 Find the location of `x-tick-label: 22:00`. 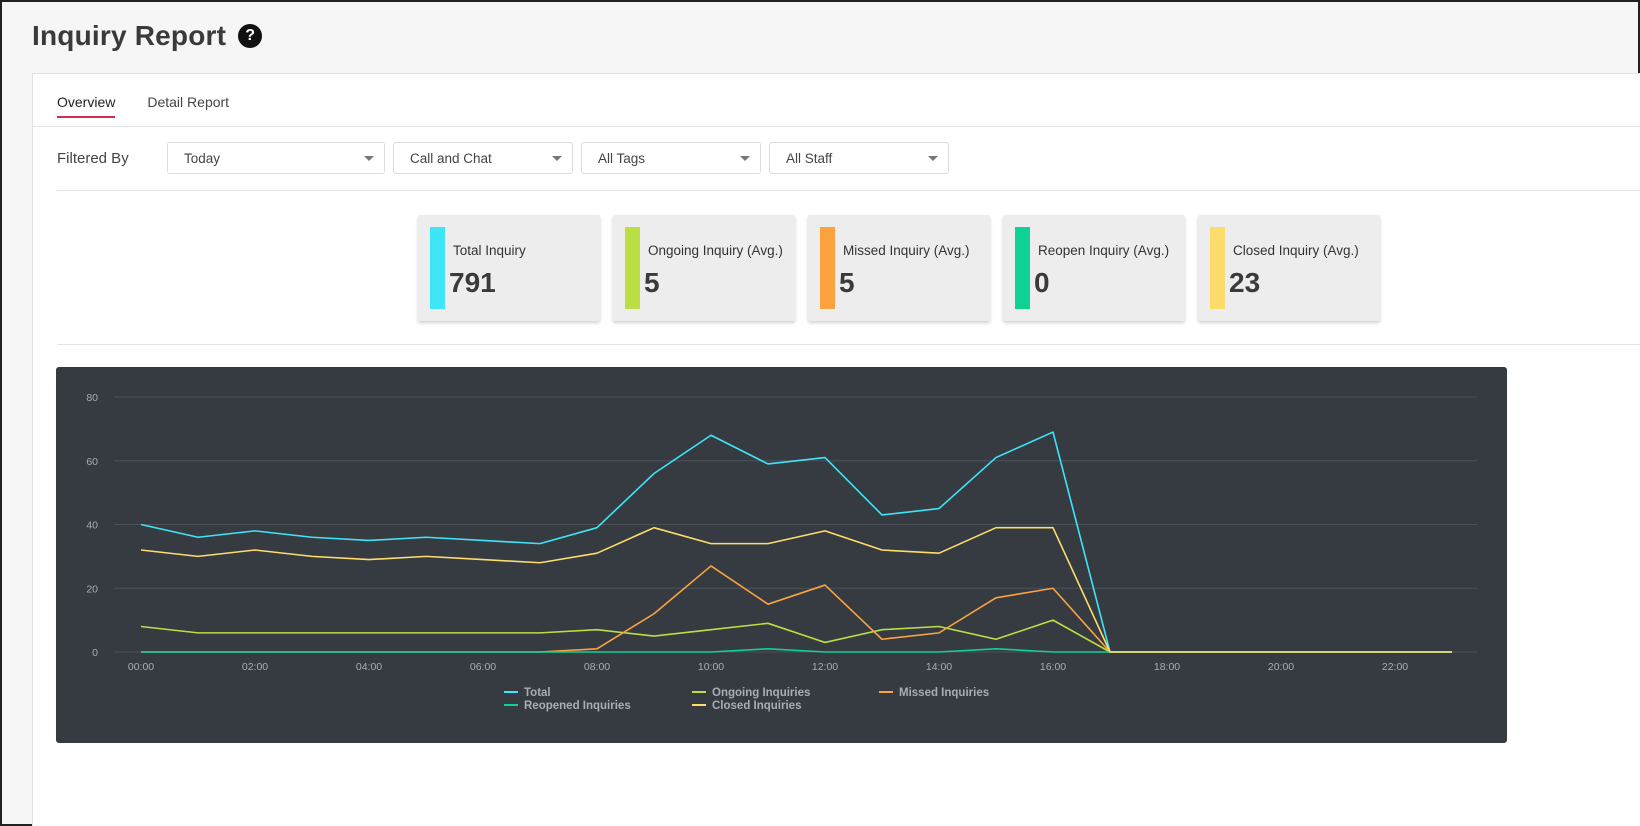

x-tick-label: 22:00 is located at coordinates (1395, 667).